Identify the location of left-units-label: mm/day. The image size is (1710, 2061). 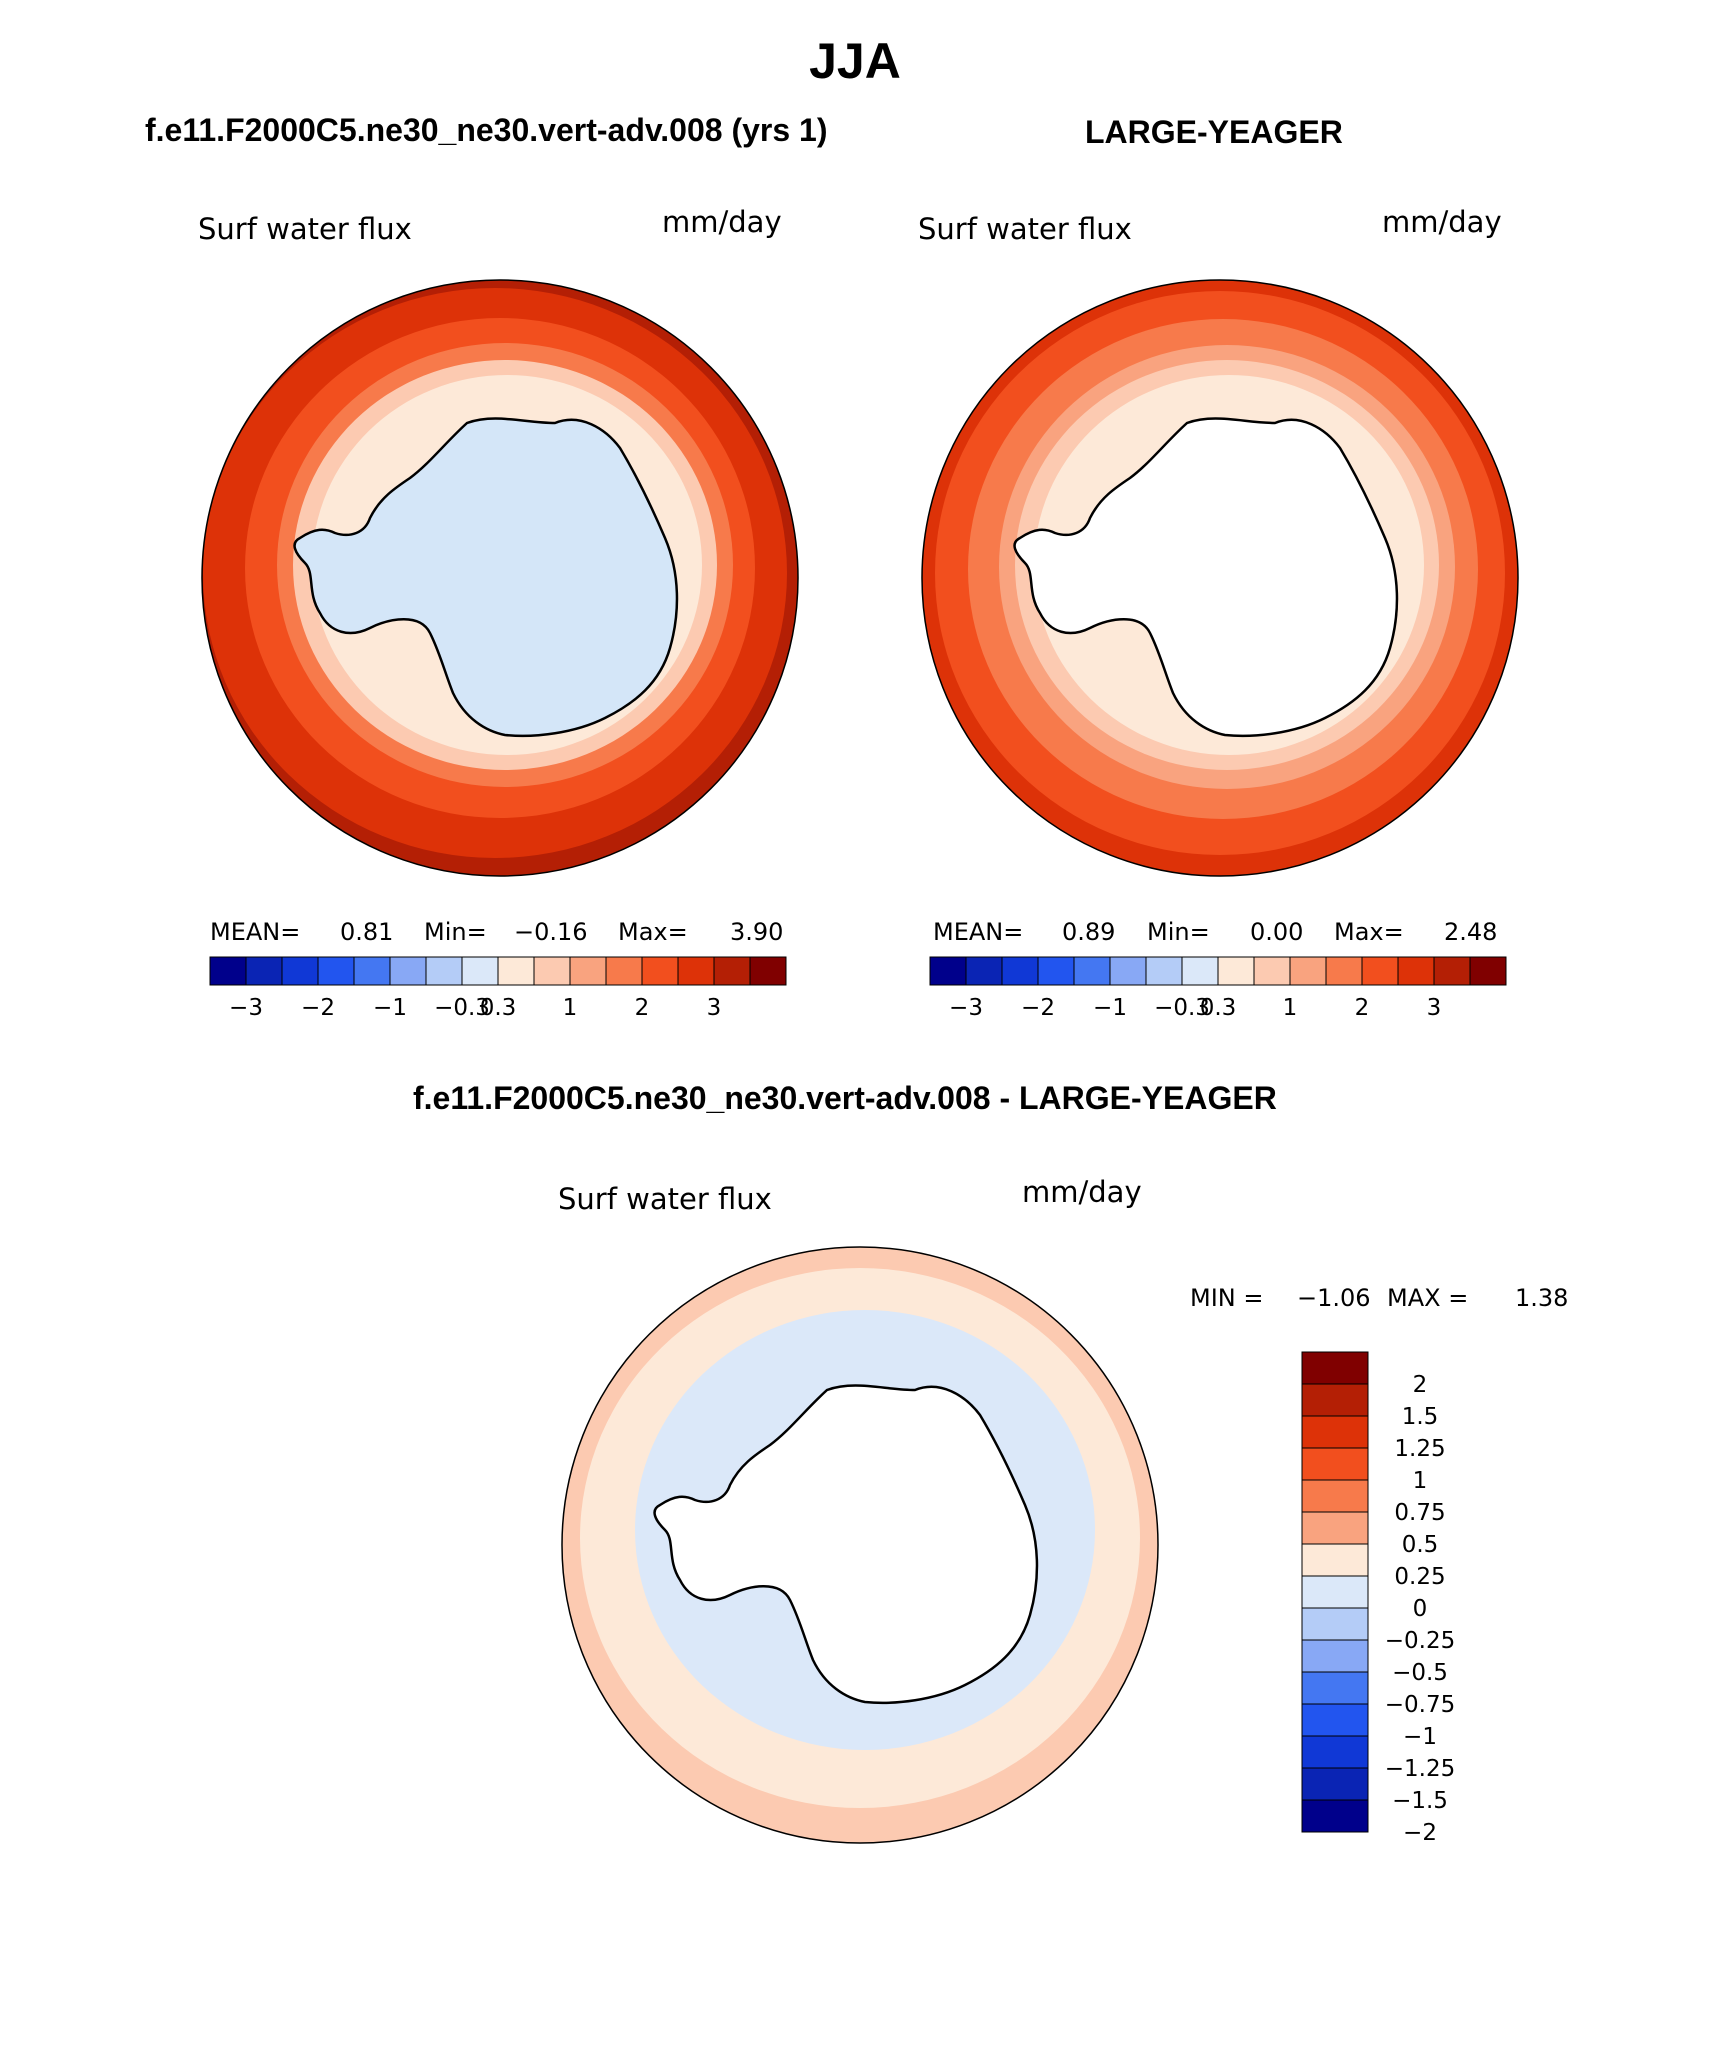
(722, 222).